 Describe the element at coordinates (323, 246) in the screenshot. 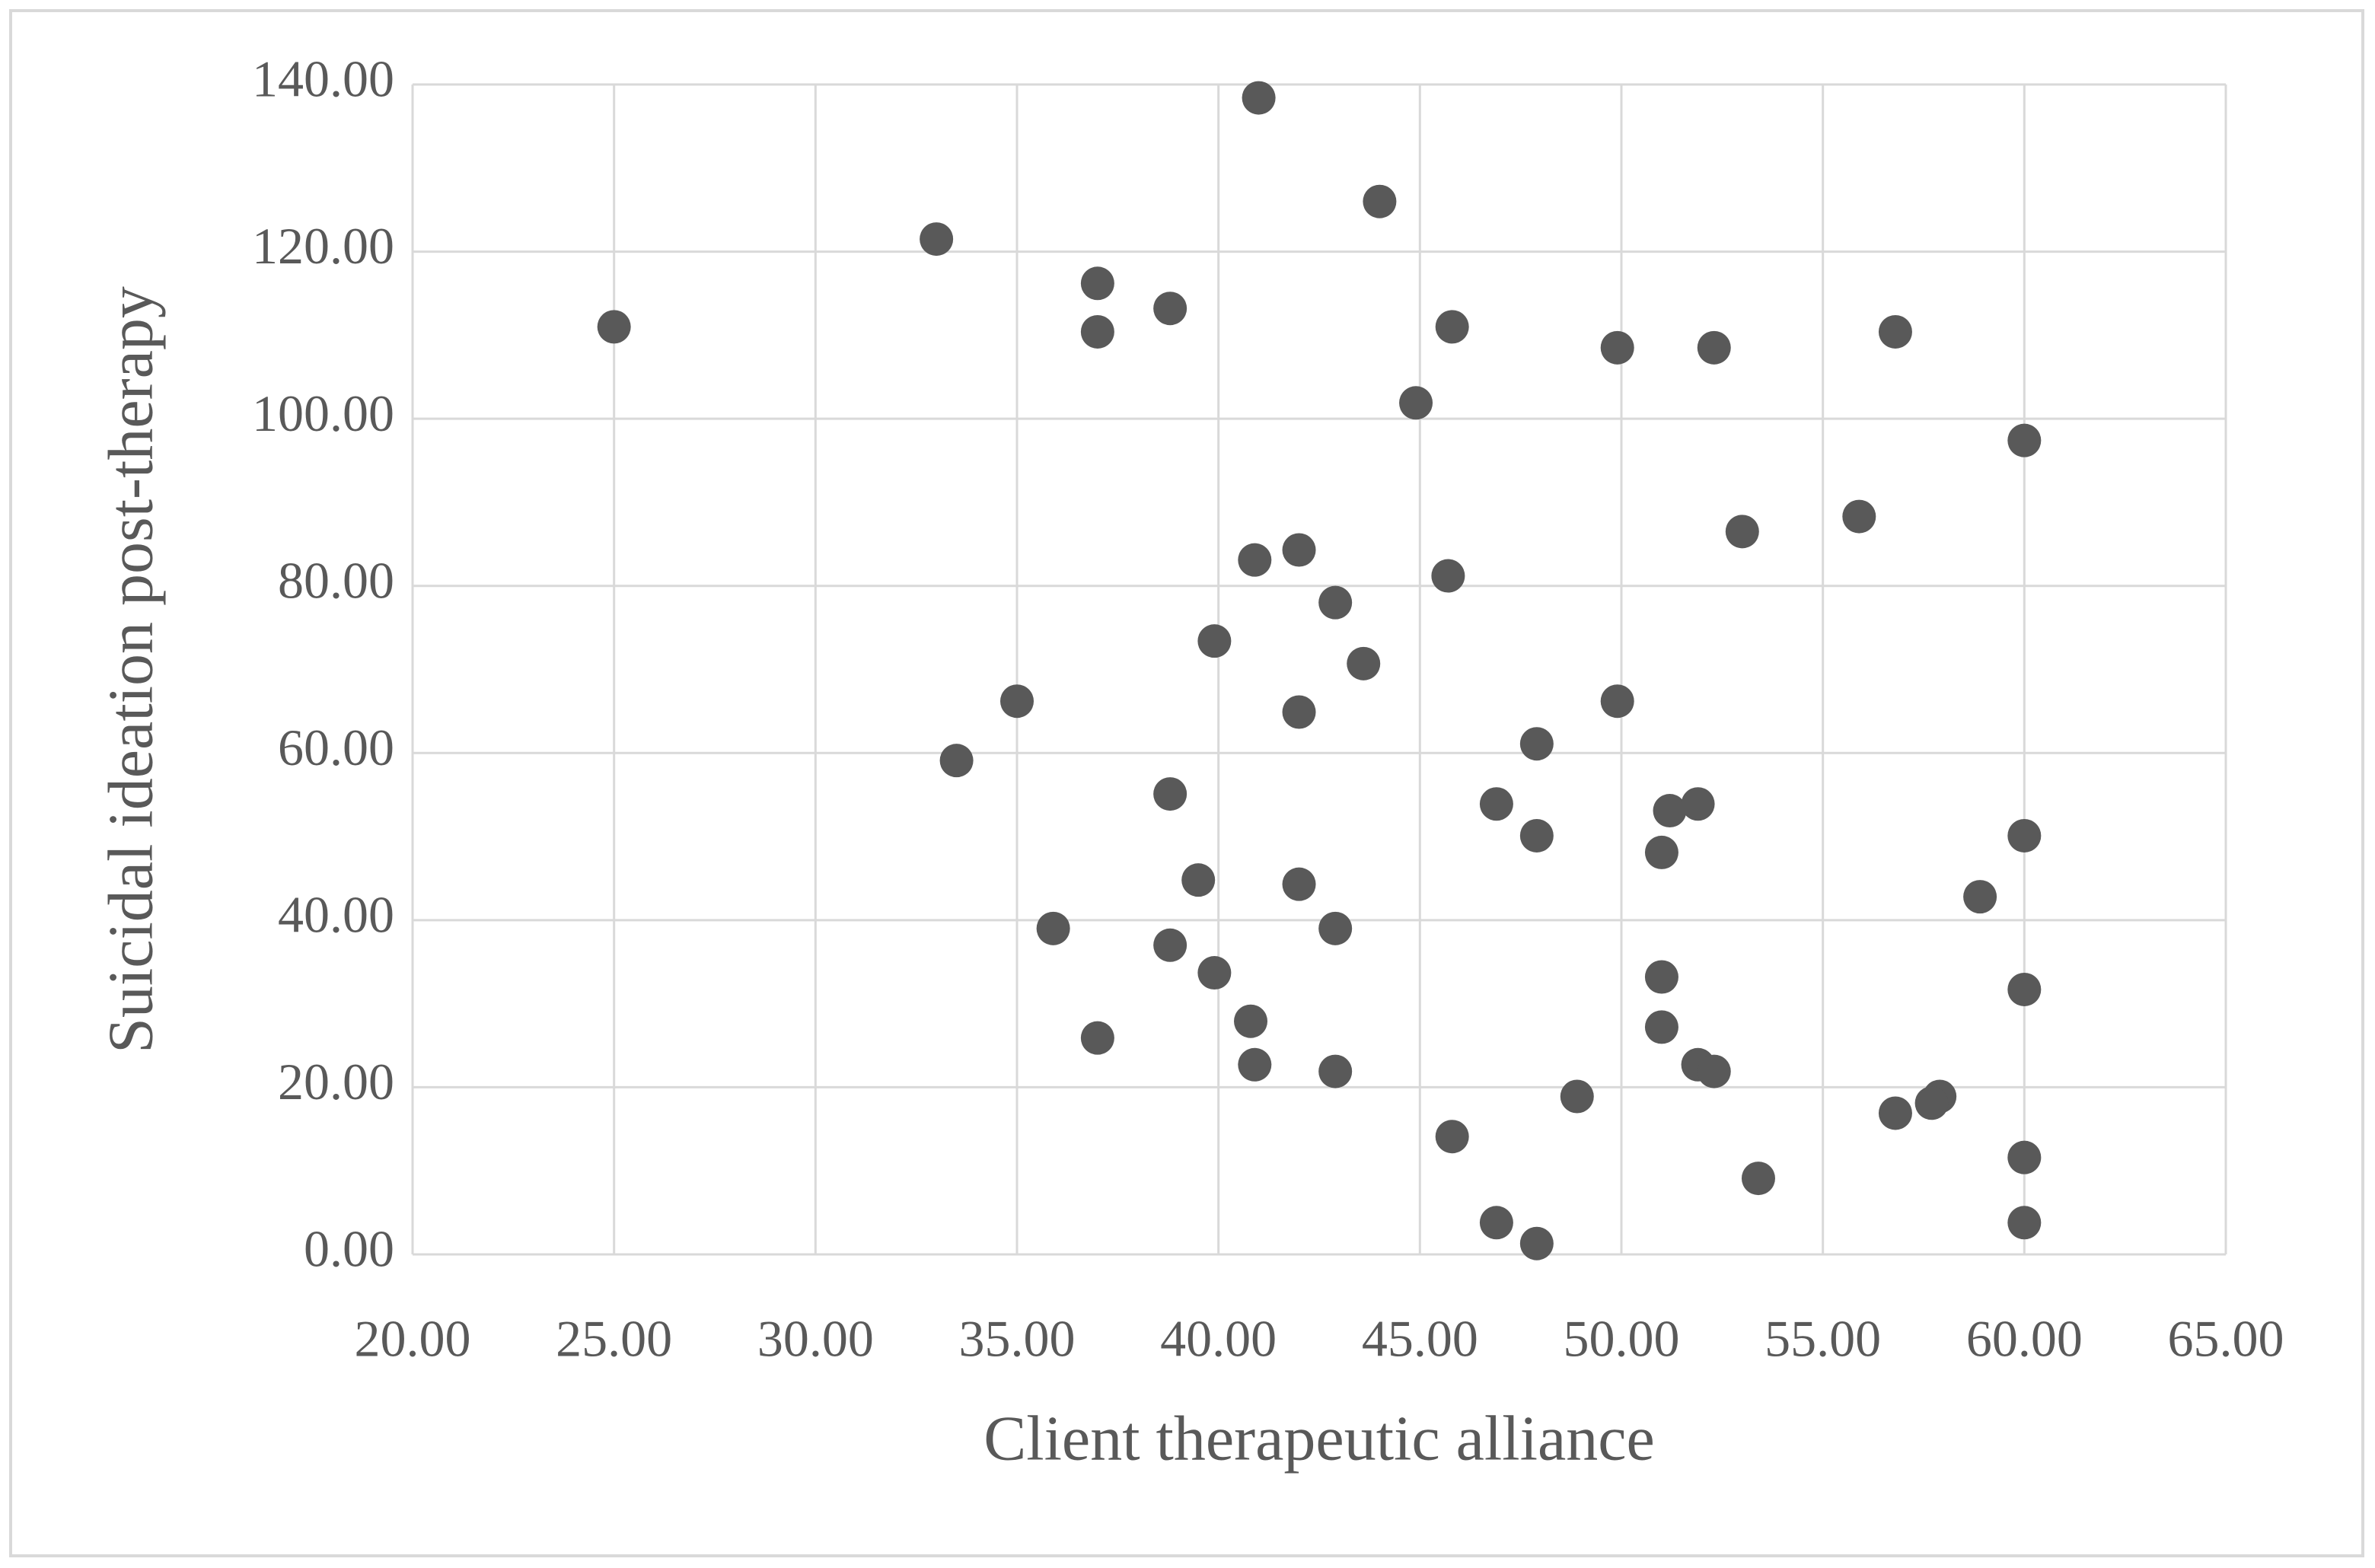

I see `y-tick-label: 120.00` at that location.